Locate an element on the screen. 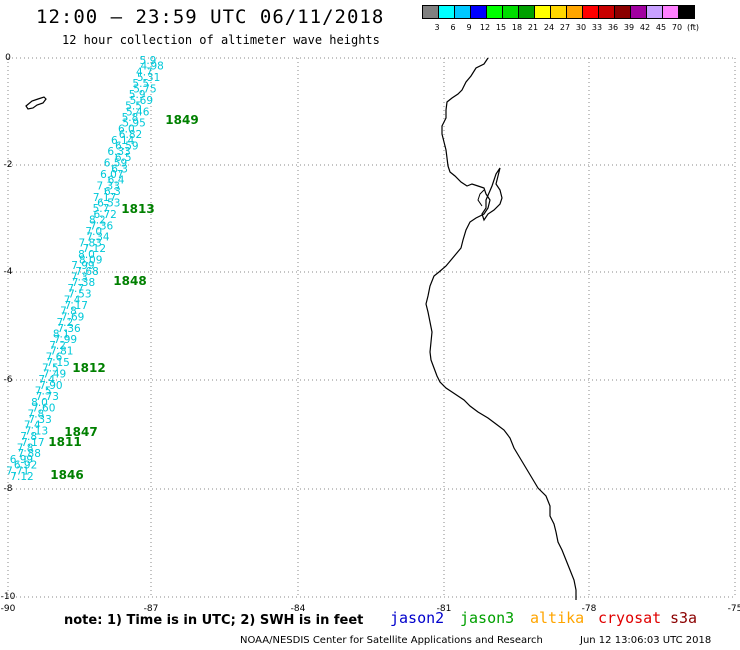 Image resolution: width=740 pixels, height=650 pixels. color-scale-label: 21 is located at coordinates (533, 27).